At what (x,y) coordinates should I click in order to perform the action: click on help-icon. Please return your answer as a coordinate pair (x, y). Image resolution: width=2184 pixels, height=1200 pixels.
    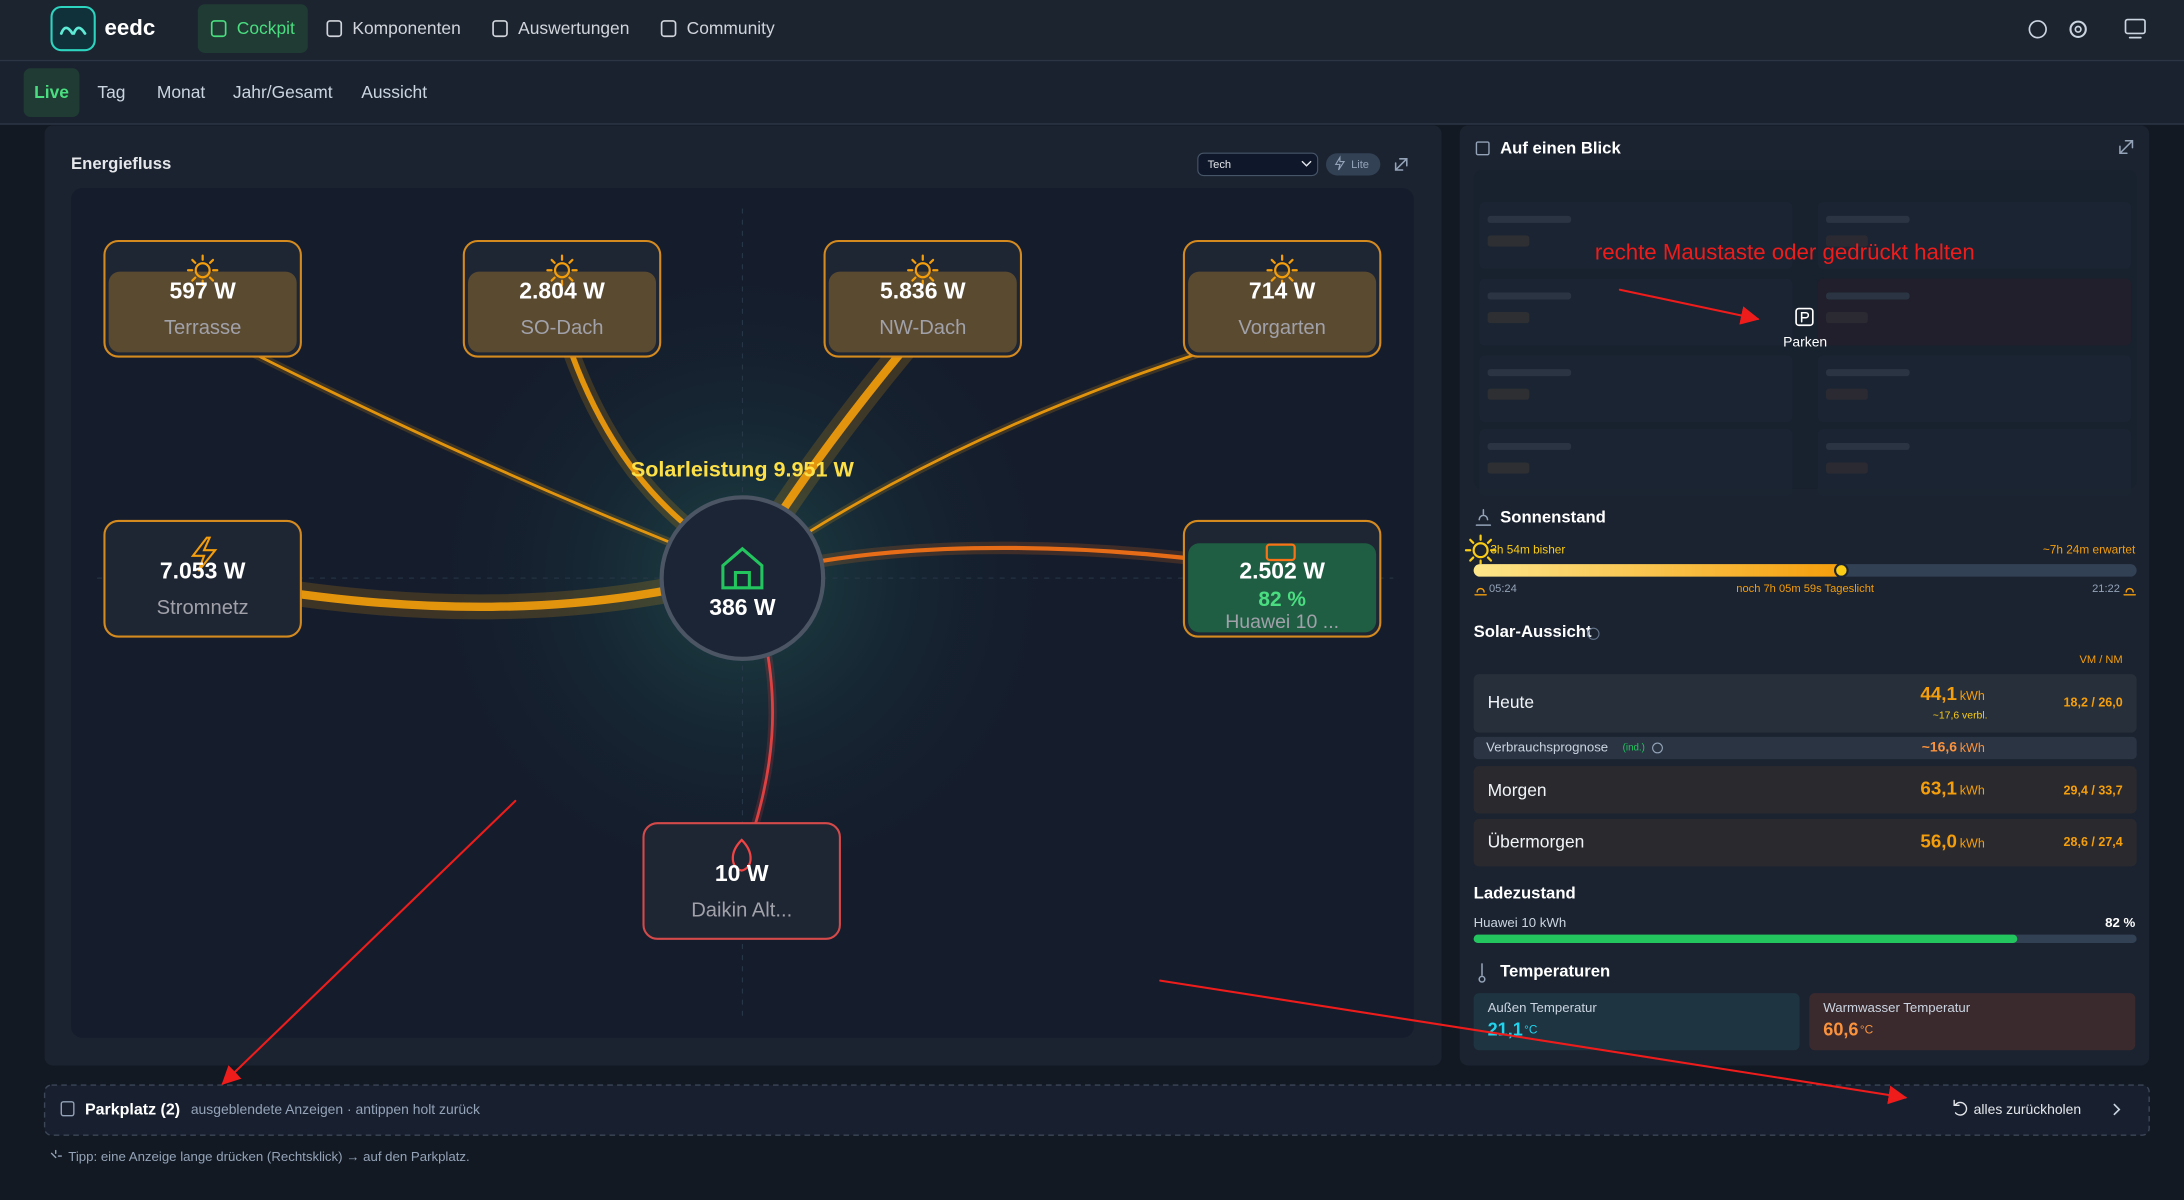
    Looking at the image, I should click on (2037, 29).